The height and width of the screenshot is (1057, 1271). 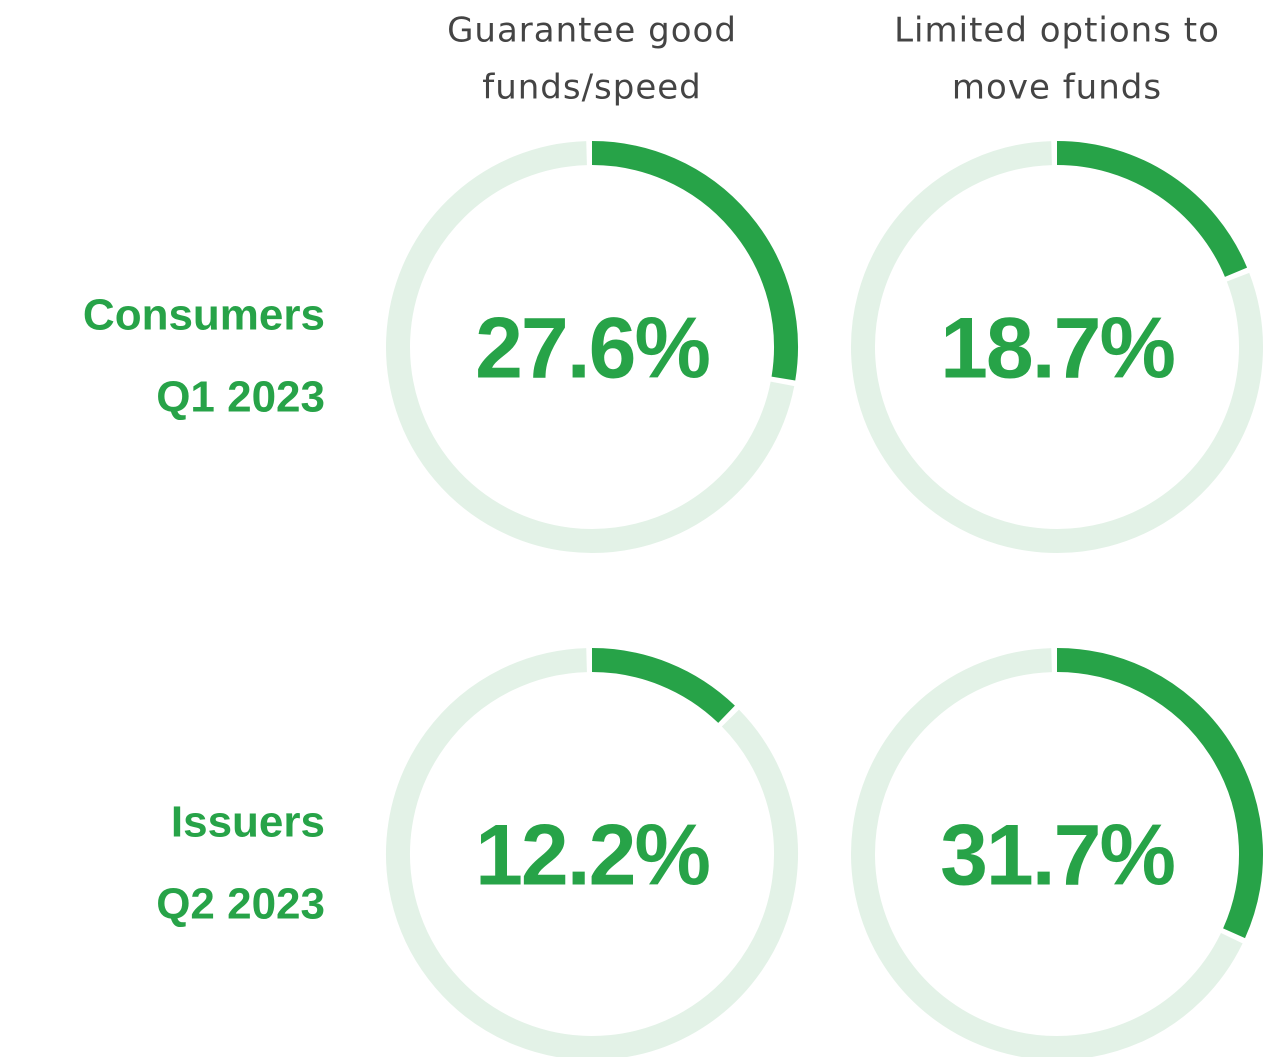 What do you see at coordinates (204, 315) in the screenshot?
I see `row-label: Consumers` at bounding box center [204, 315].